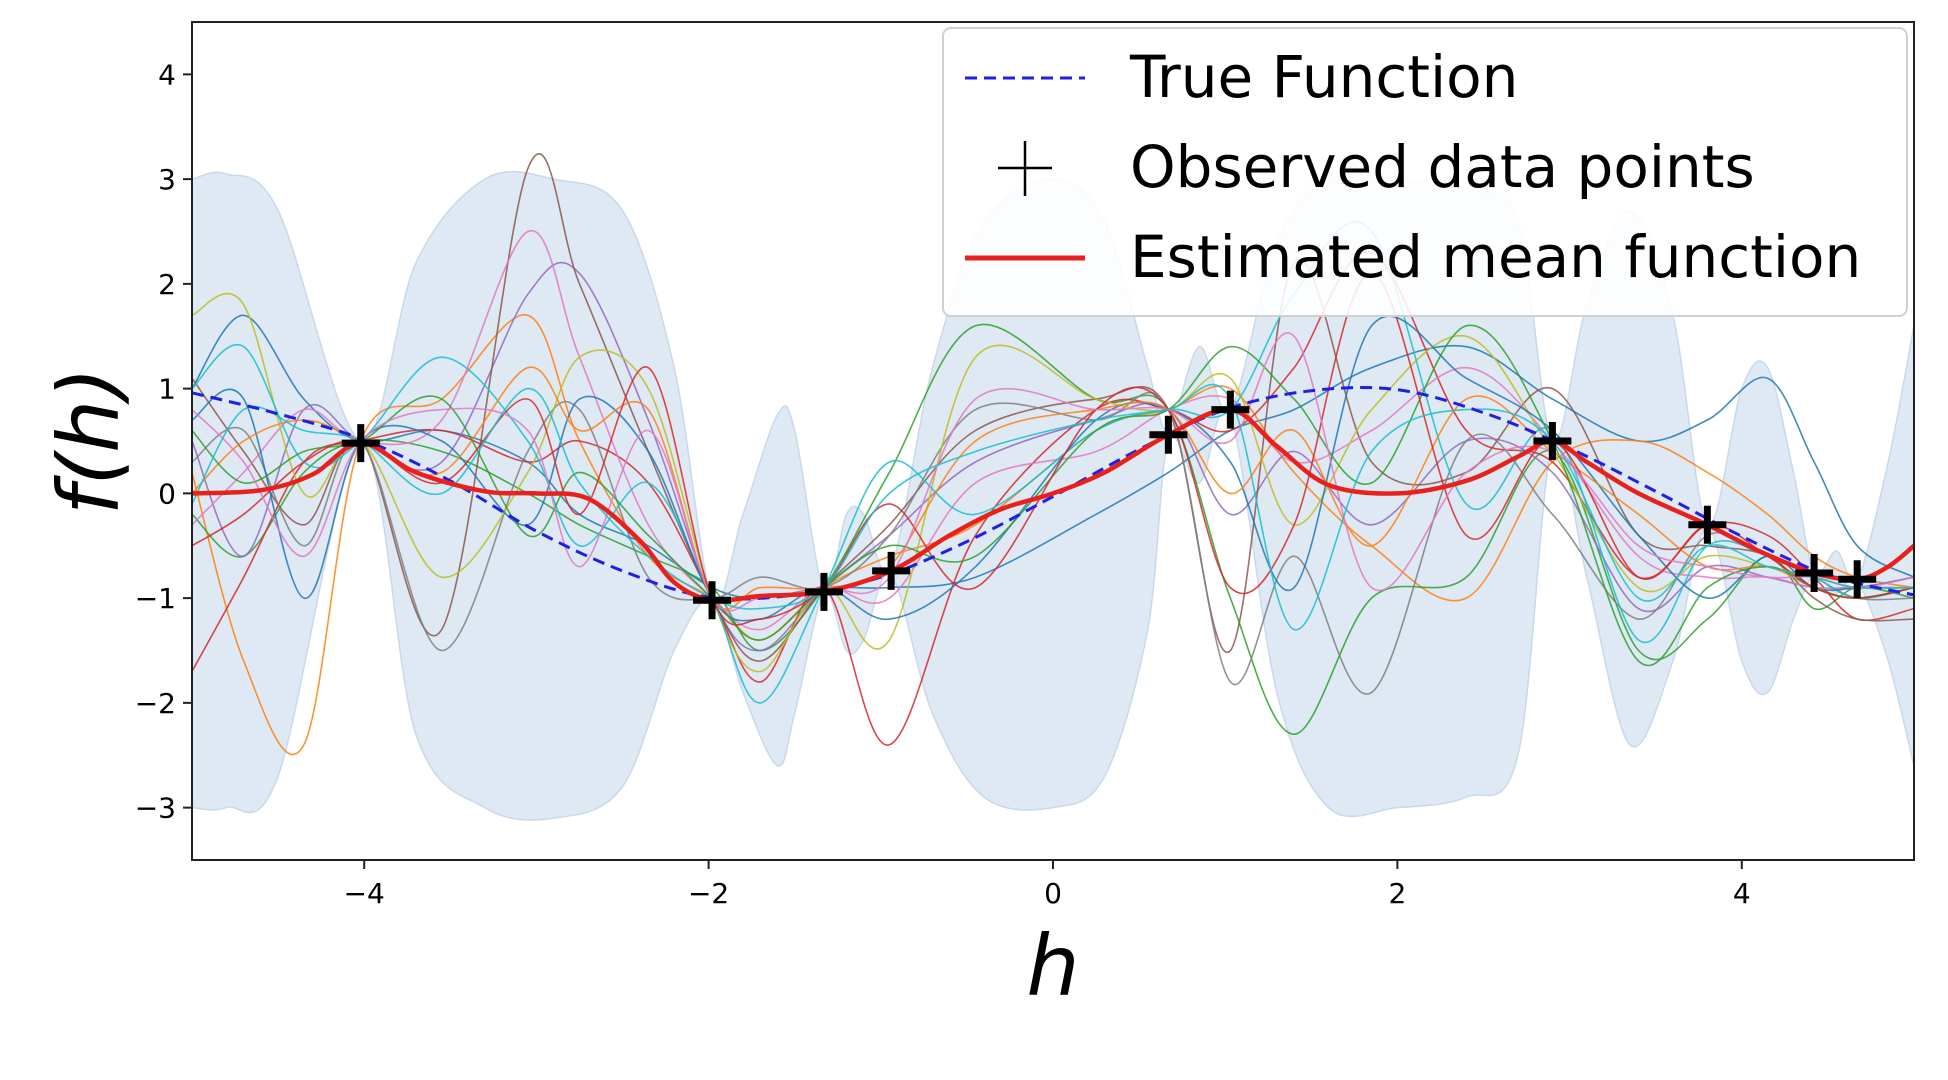  I want to click on x-axis: −4 −2 0 2 4, so click(1047, 885).